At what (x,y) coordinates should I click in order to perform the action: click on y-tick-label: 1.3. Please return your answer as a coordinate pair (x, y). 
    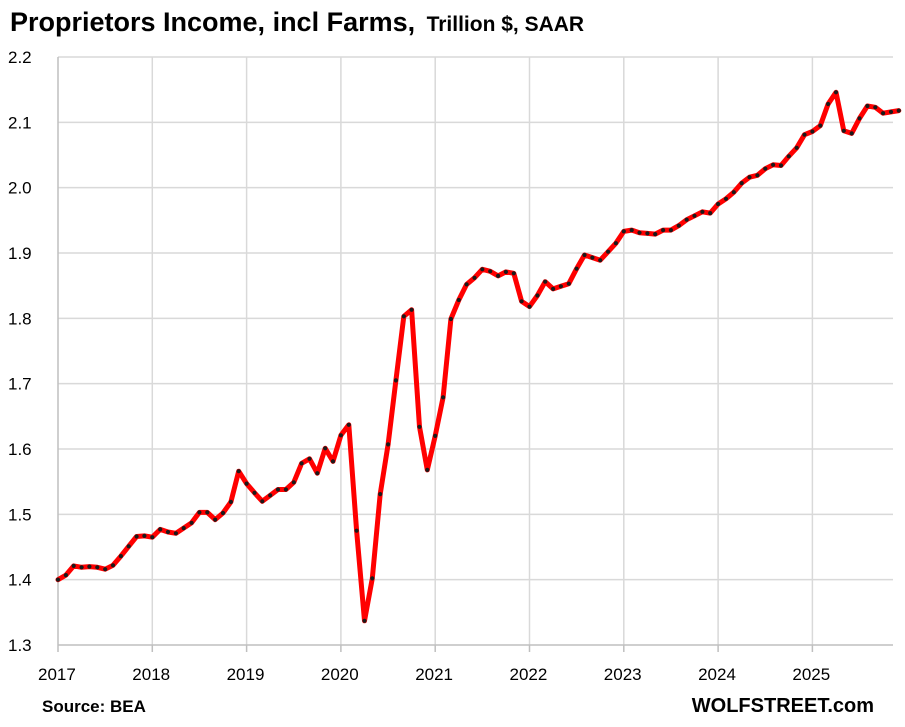
    Looking at the image, I should click on (20, 645).